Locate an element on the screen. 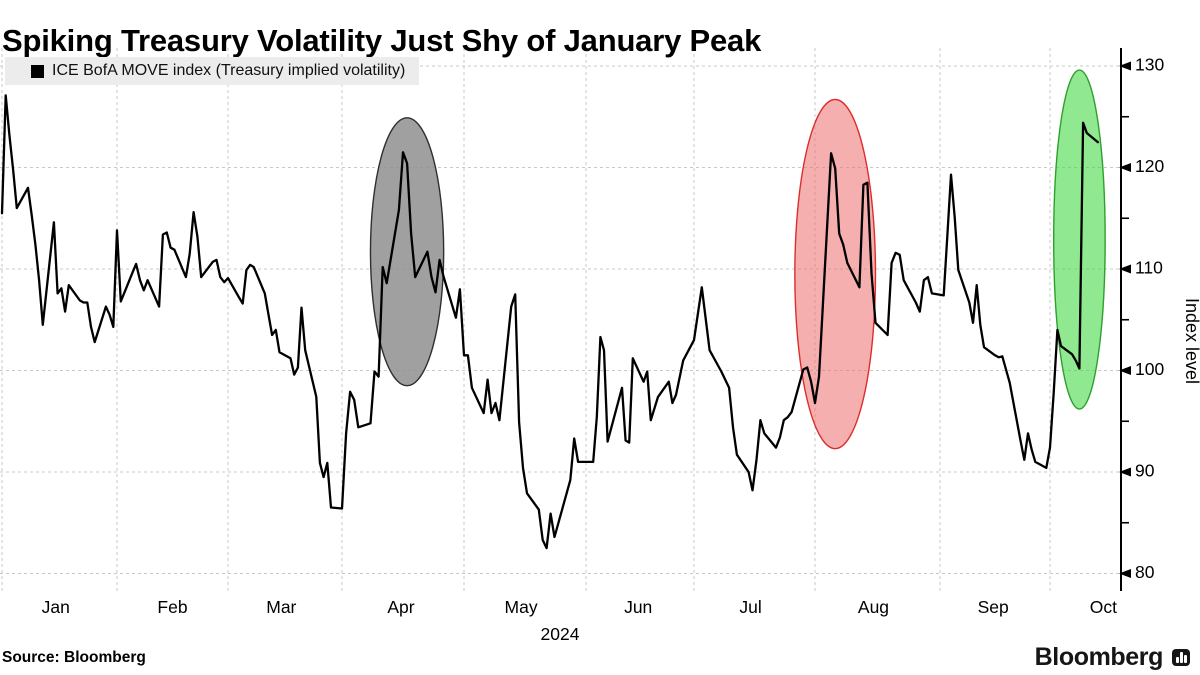 This screenshot has width=1200, height=675. x-tick-label-may: May is located at coordinates (521, 607).